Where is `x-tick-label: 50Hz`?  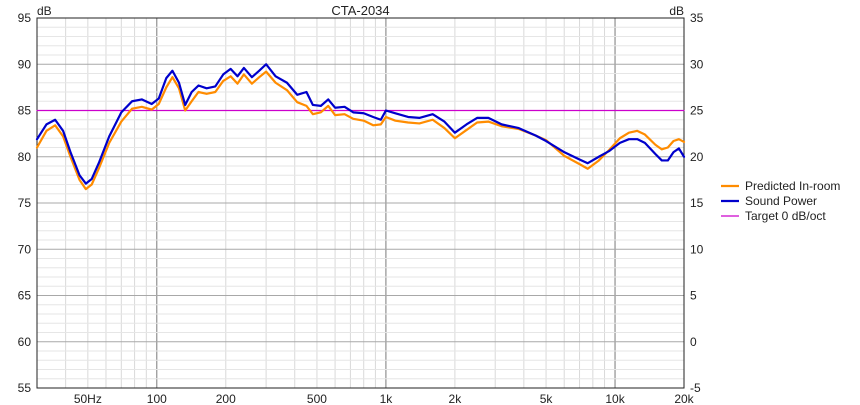
x-tick-label: 50Hz is located at coordinates (88, 398).